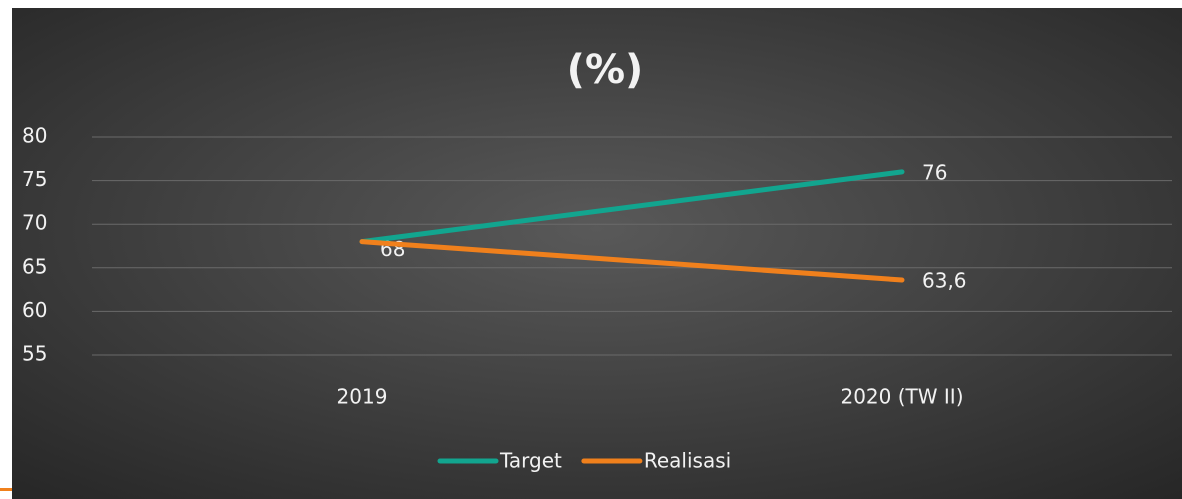 Image resolution: width=1182 pixels, height=499 pixels. What do you see at coordinates (6, 489) in the screenshot?
I see `accent` at bounding box center [6, 489].